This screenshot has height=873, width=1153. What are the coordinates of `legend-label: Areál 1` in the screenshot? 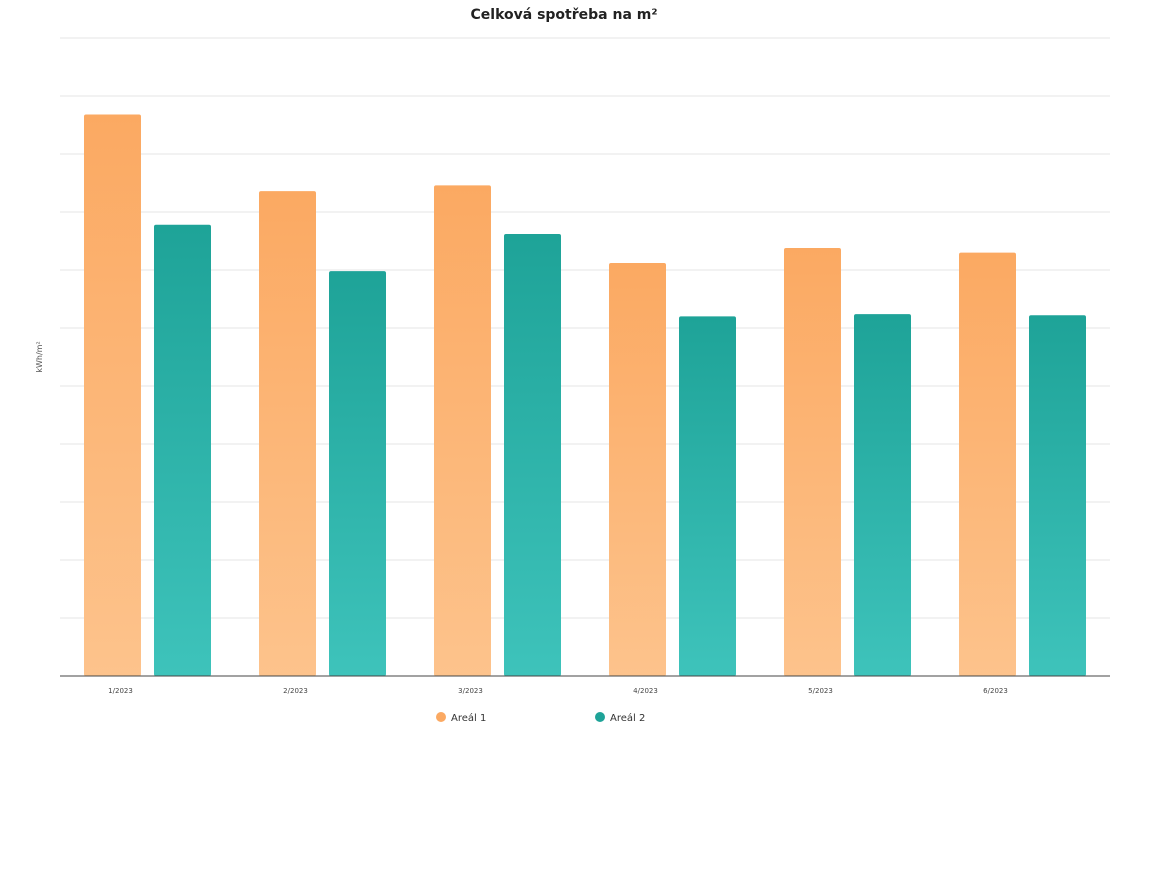 It's located at (468, 718).